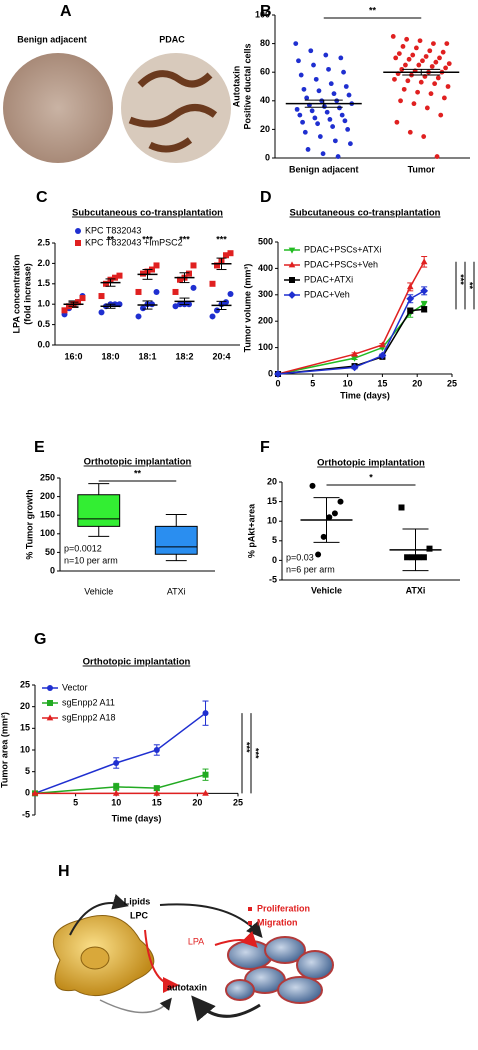 This screenshot has width=478, height=1050. What do you see at coordinates (251, 530) in the screenshot?
I see `y-axis-label: % pAkt+area` at bounding box center [251, 530].